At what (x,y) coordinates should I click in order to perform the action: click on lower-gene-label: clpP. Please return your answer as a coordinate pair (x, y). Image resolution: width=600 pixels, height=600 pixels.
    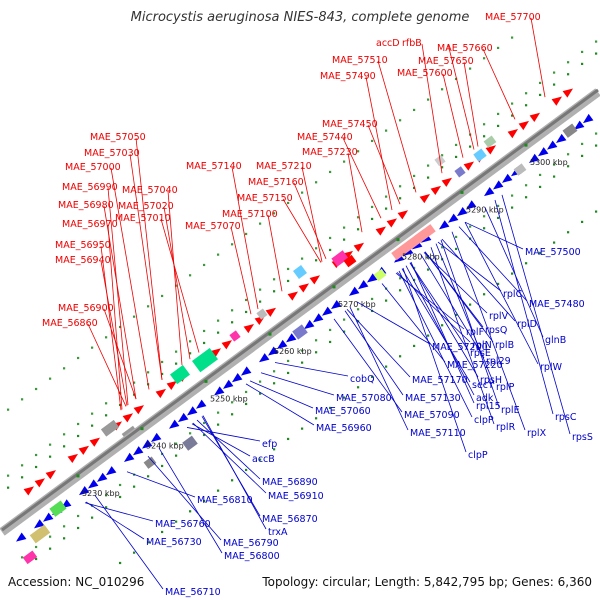
    Looking at the image, I should click on (445, 364).